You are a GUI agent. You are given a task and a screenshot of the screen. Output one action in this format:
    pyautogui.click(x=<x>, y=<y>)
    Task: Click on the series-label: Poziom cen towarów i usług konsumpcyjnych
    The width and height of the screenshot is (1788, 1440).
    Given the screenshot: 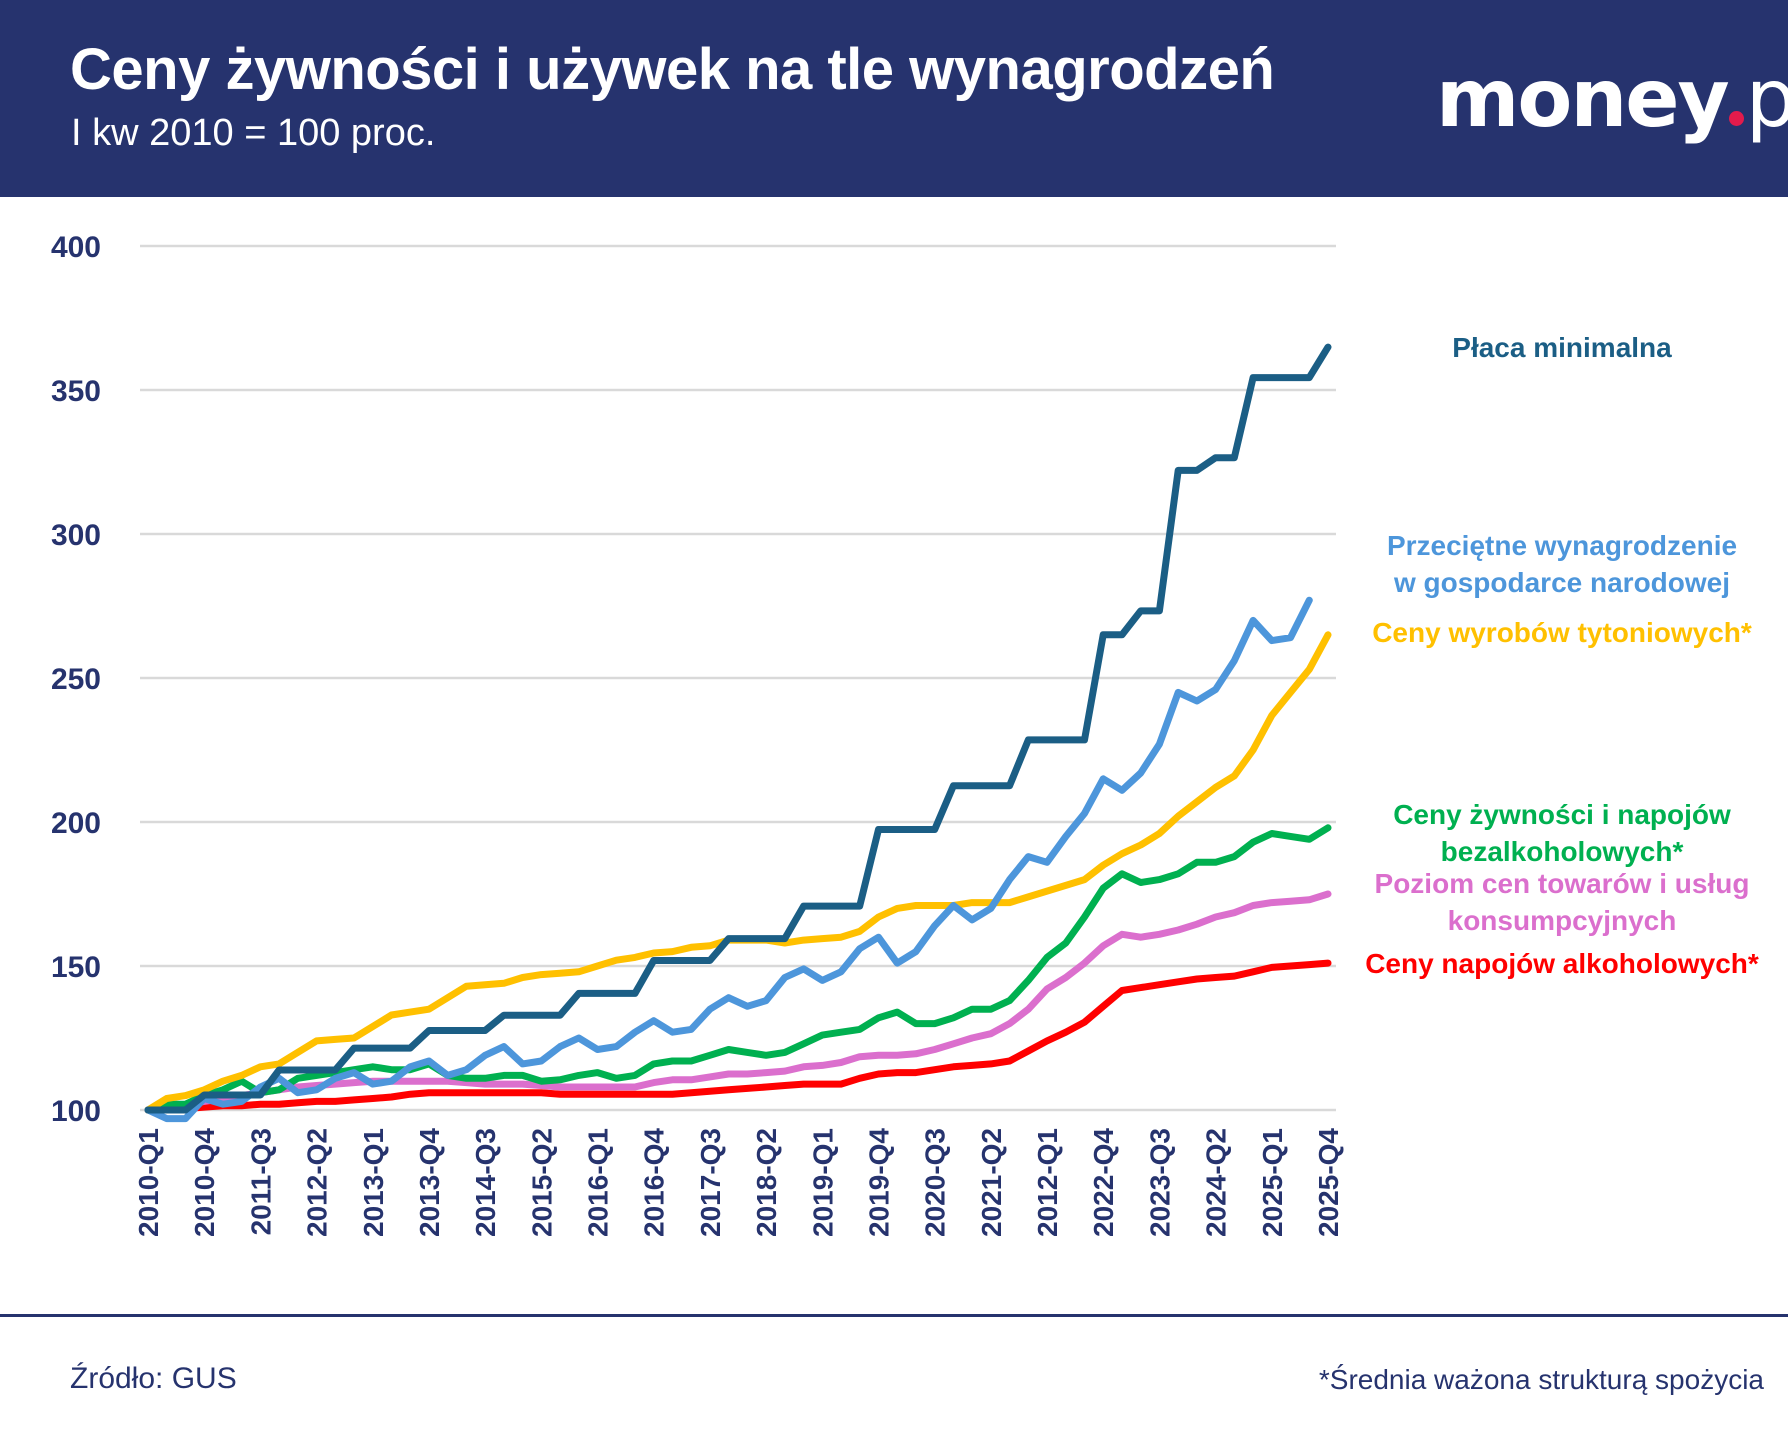 What is the action you would take?
    pyautogui.click(x=1562, y=902)
    